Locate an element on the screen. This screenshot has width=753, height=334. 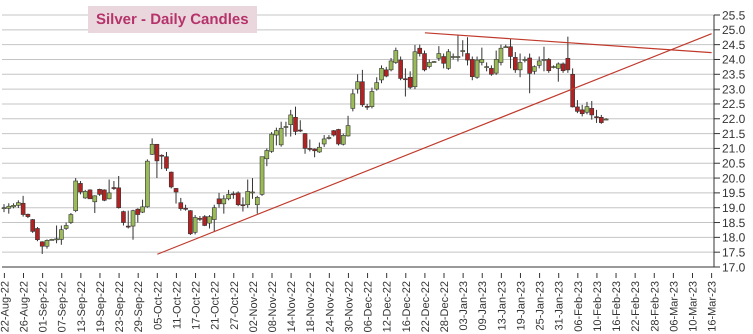
y-tick-label: 19.0 is located at coordinates (734, 207).